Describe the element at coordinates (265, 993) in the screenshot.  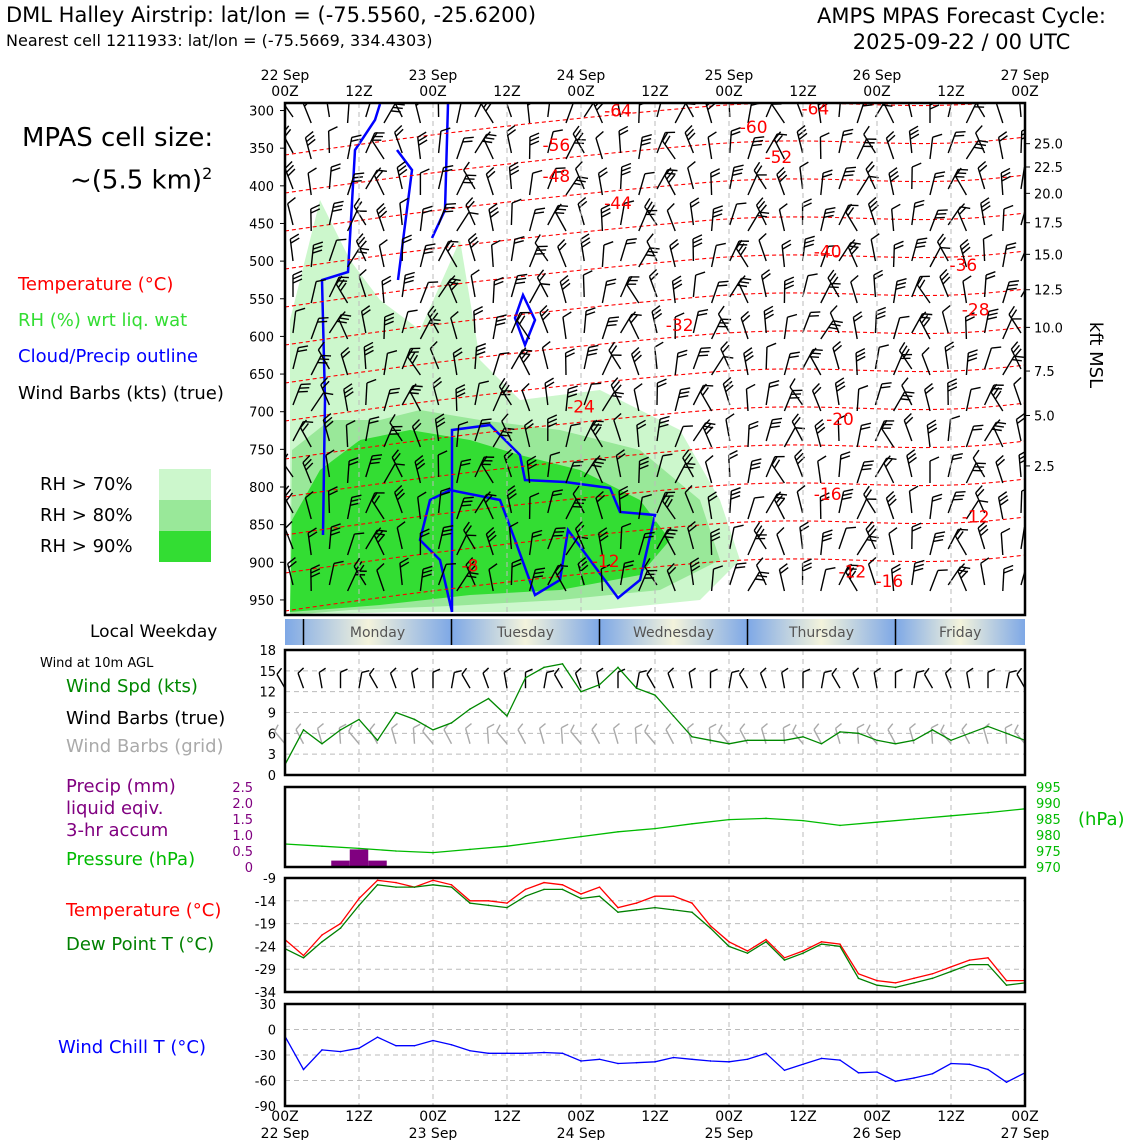
I see `temp-dew-y-tick-label: -34` at that location.